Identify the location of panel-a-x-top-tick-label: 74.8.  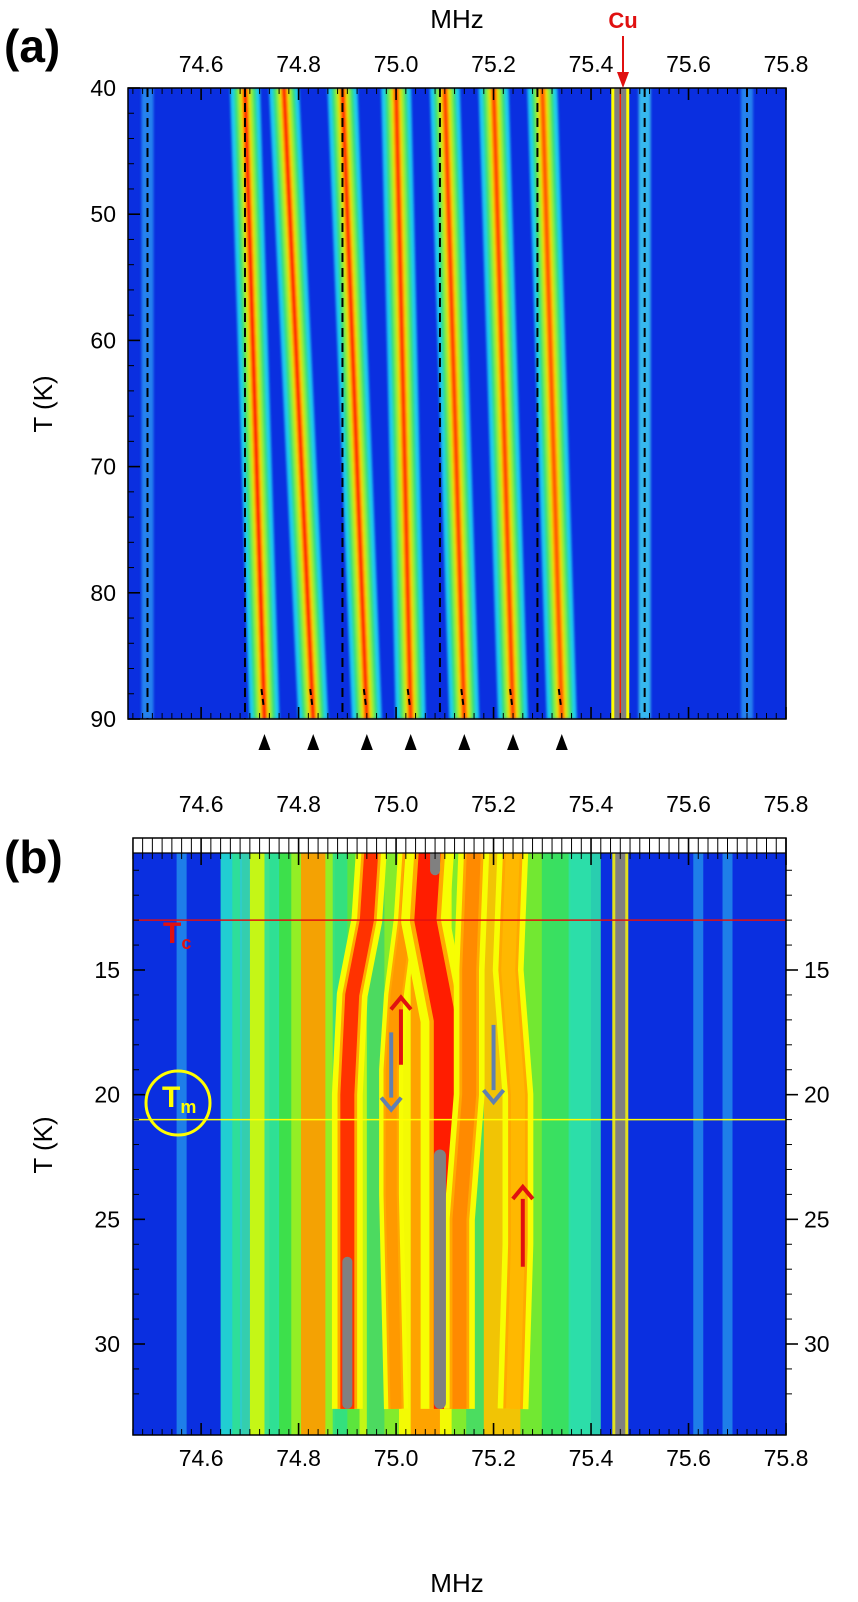
(298, 64).